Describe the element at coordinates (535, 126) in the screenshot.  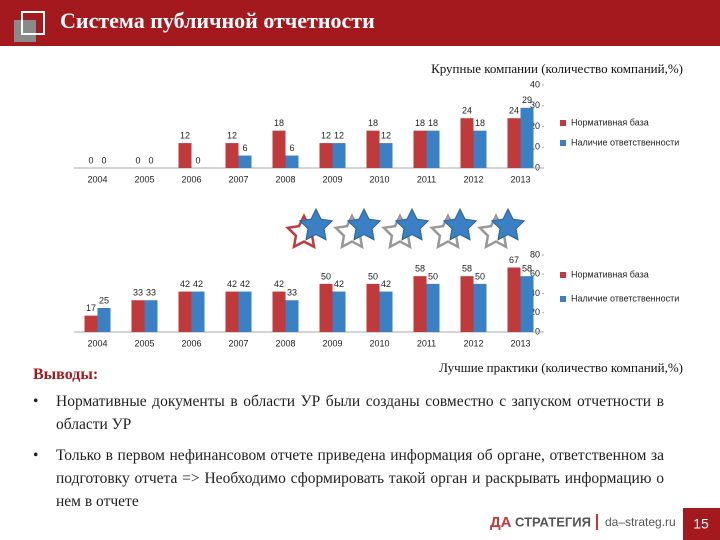
I see `y-tick-label: 20` at that location.